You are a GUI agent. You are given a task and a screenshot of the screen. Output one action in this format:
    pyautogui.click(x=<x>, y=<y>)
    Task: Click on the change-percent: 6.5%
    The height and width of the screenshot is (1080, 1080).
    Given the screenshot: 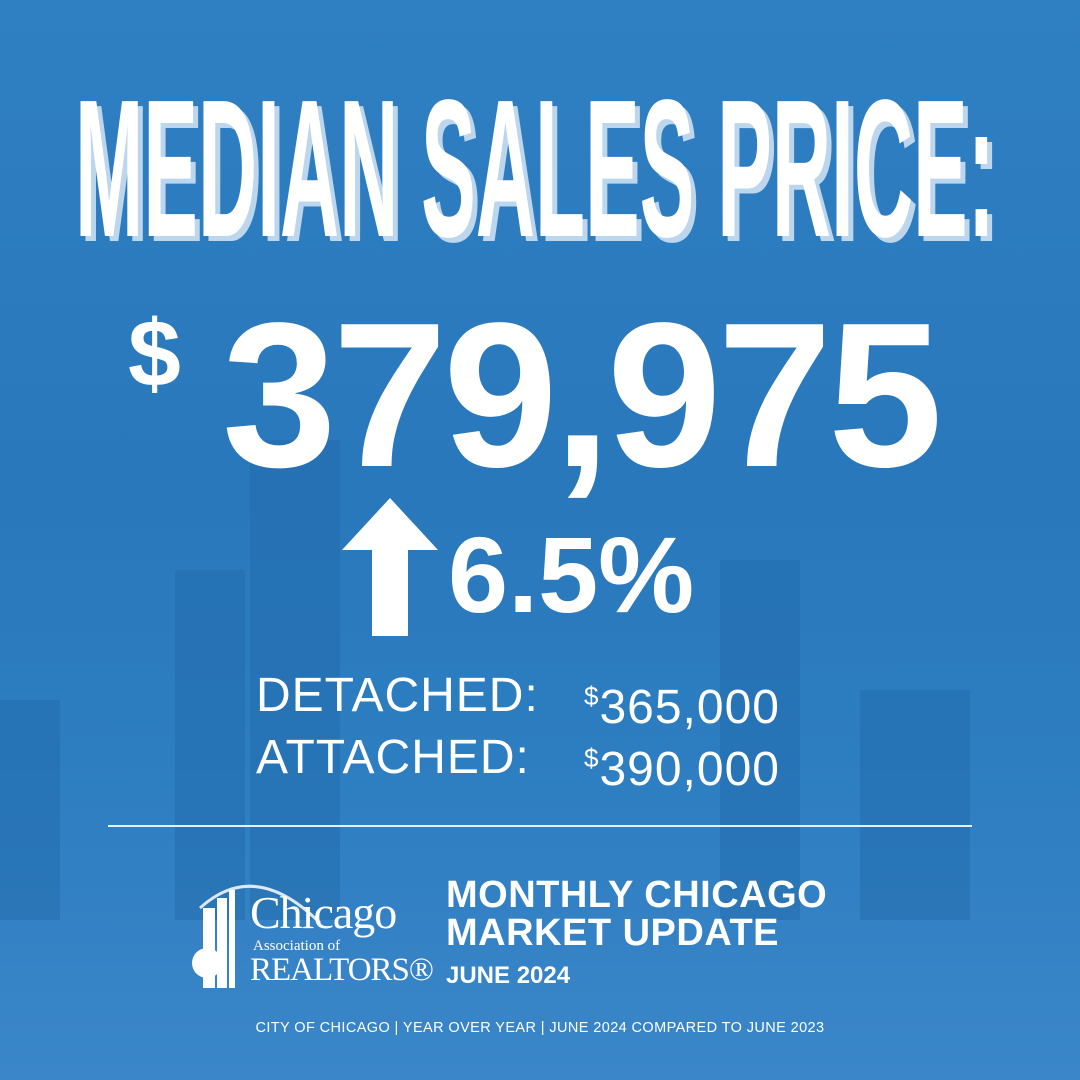 What is the action you would take?
    pyautogui.click(x=571, y=574)
    